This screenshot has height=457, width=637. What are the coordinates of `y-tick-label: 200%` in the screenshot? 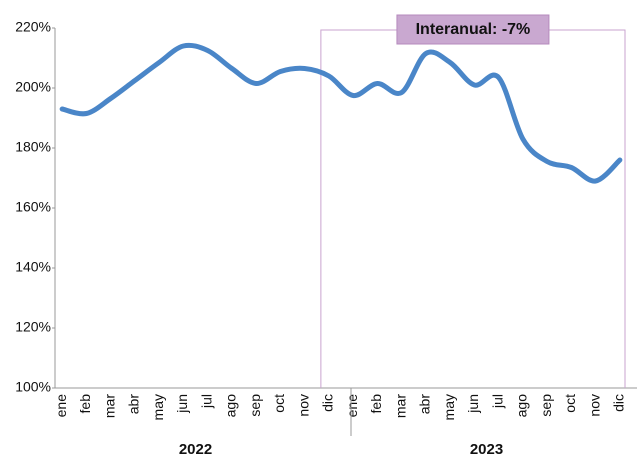 It's located at (33, 87).